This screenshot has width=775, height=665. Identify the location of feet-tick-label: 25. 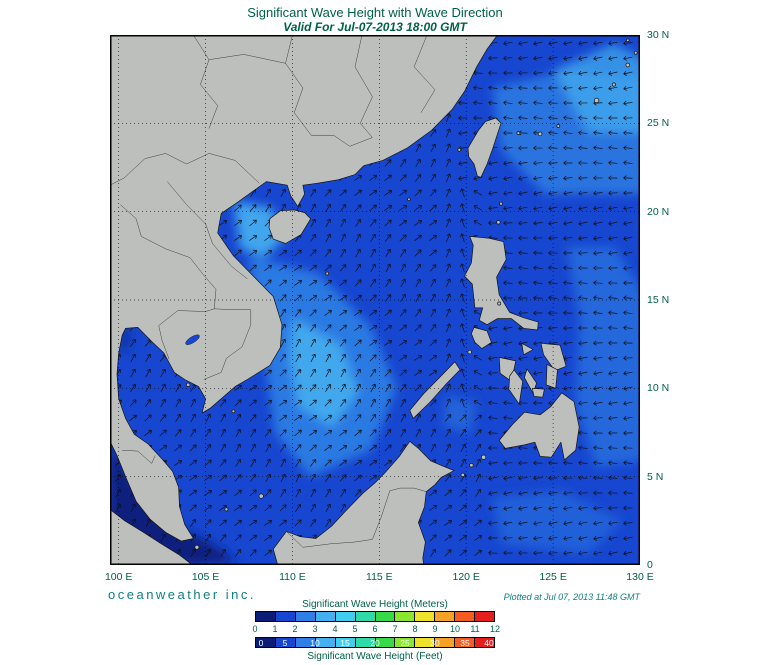
(405, 643).